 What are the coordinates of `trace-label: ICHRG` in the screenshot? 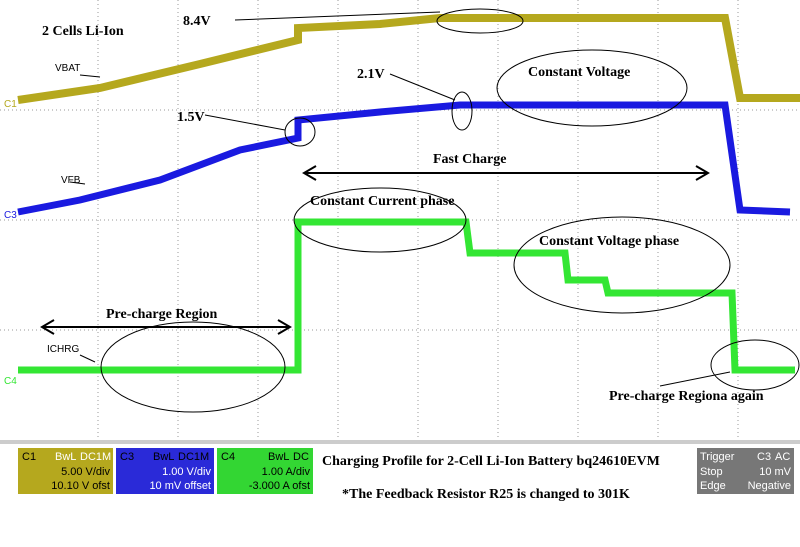 It's located at (63, 349).